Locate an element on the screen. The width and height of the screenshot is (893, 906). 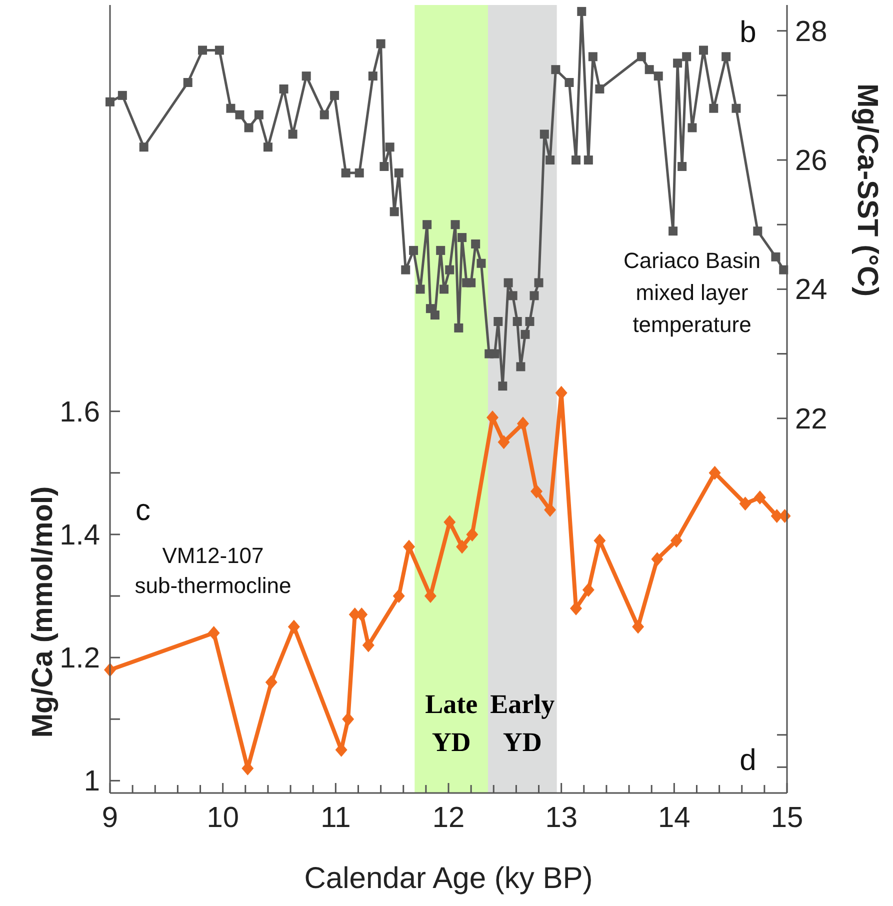
x-tick-label: 12 is located at coordinates (448, 818).